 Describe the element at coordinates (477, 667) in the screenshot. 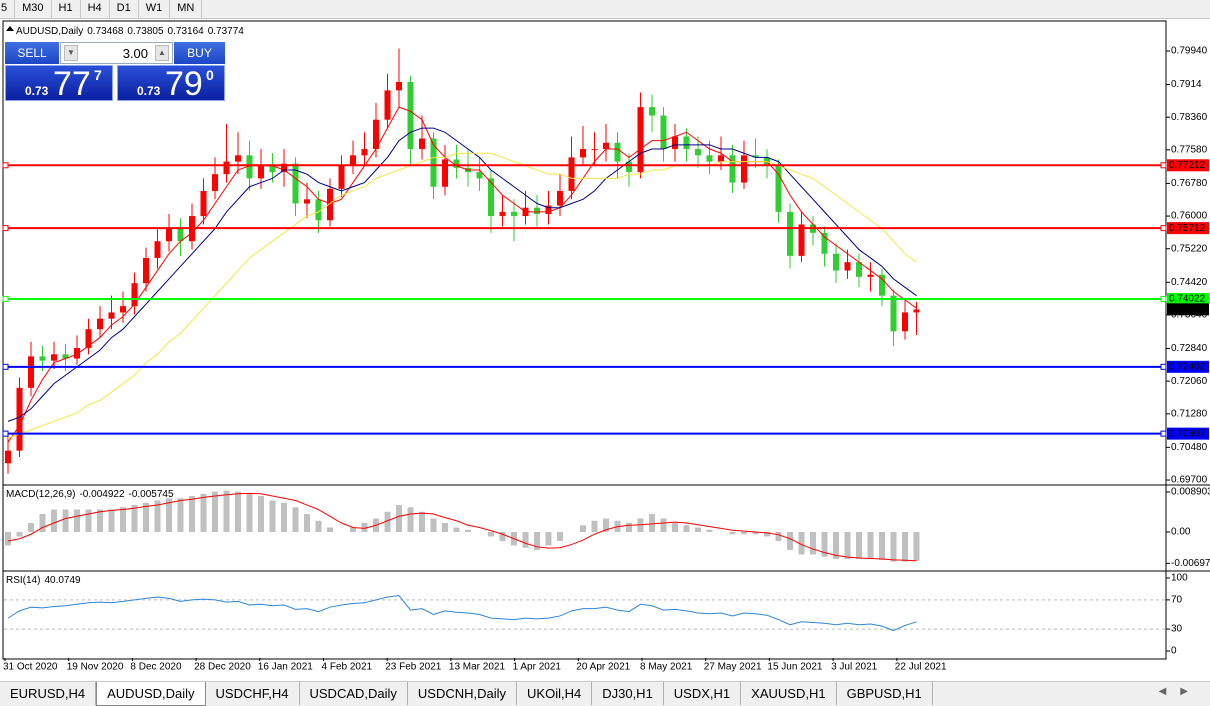

I see `x-tick-label: 13 Mar 2021` at that location.